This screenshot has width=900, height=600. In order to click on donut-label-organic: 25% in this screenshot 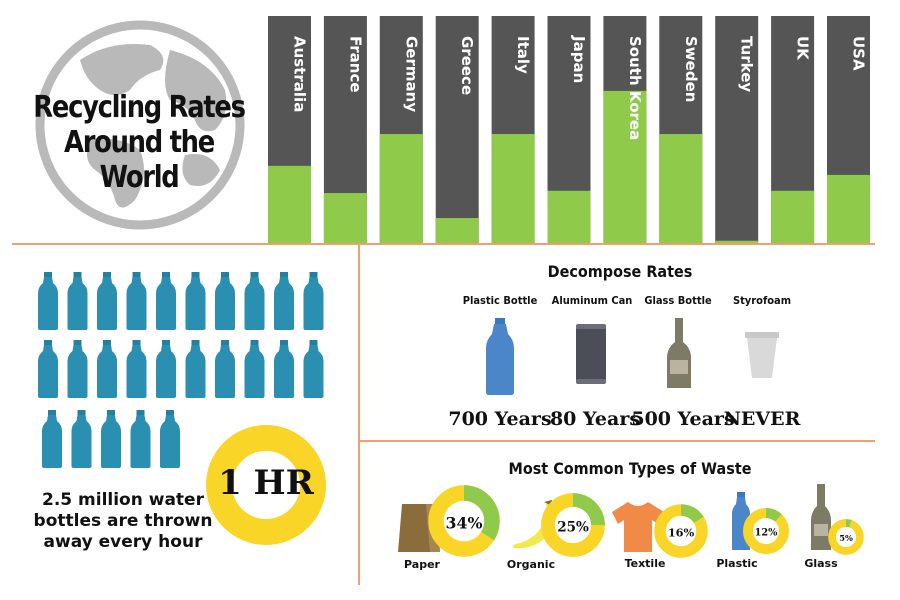, I will do `click(573, 527)`.